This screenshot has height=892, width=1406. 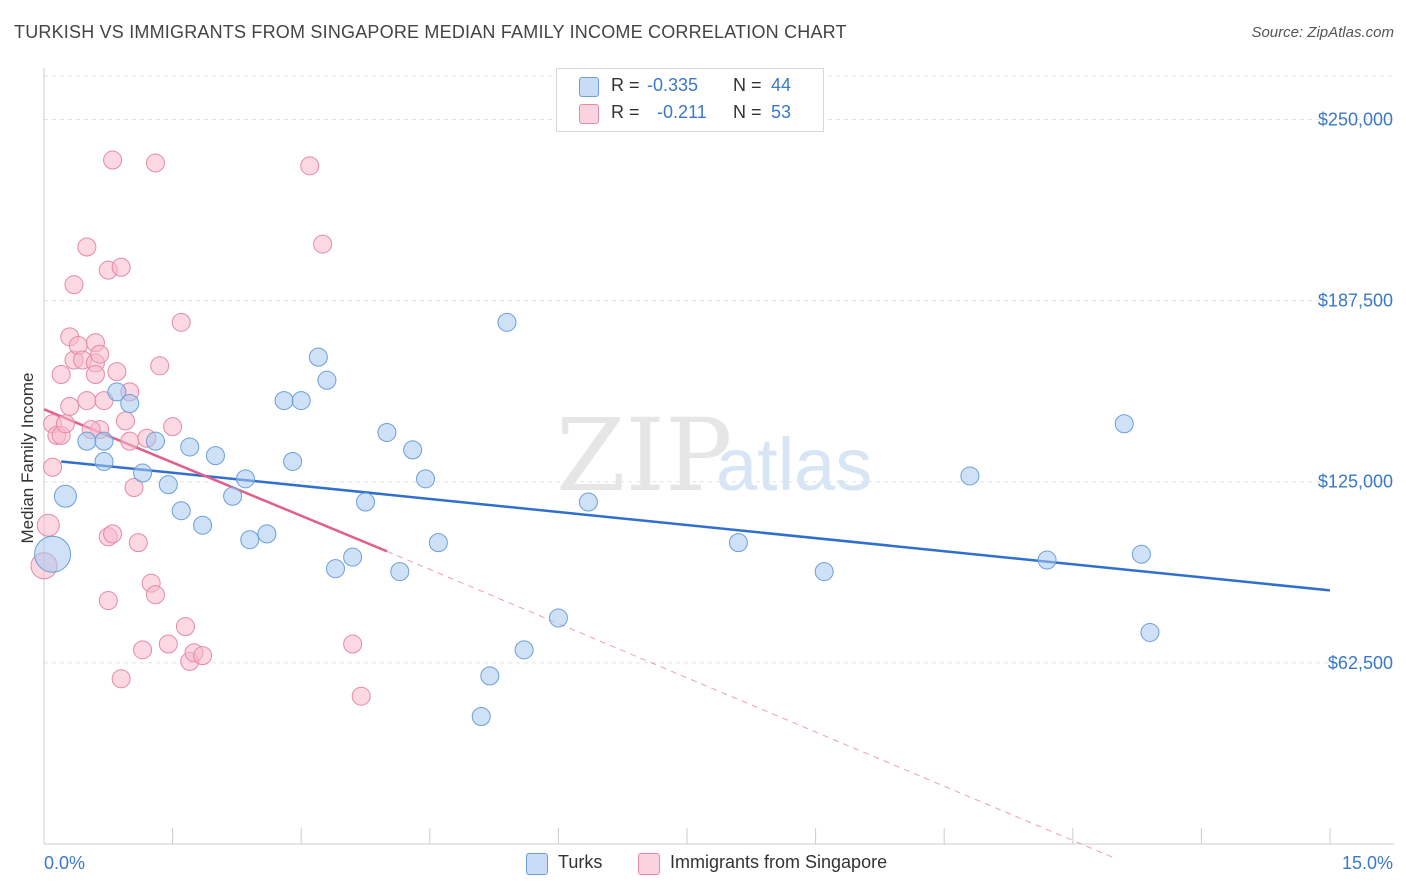 What do you see at coordinates (690, 100) in the screenshot?
I see `correlation-legend: R = -0.335 N = 44 R = -0.211 N = 53` at bounding box center [690, 100].